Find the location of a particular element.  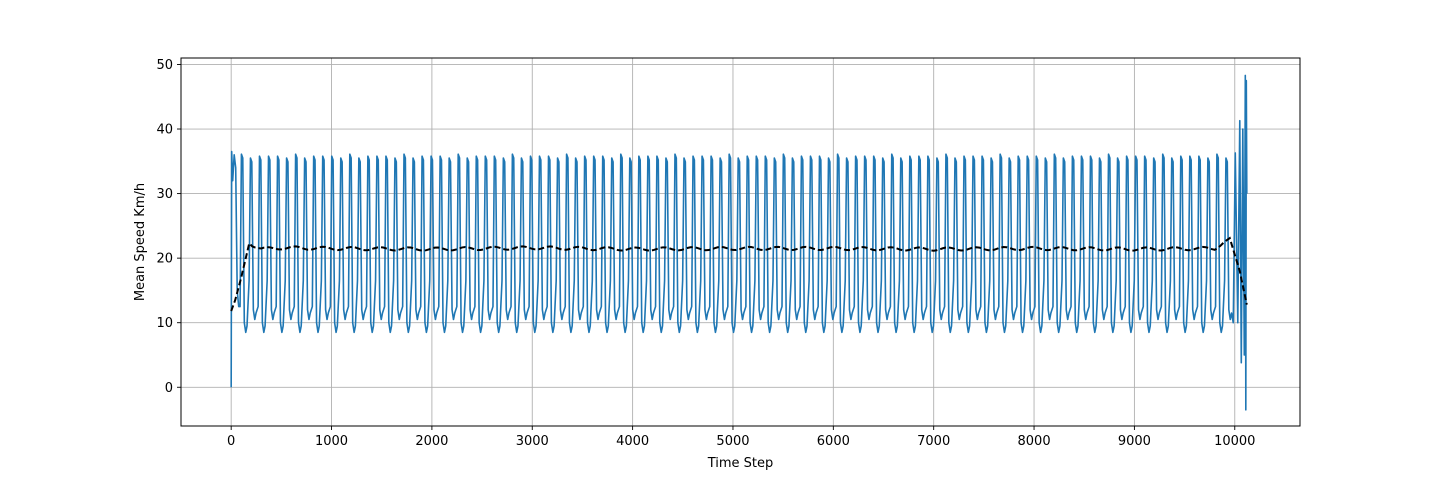

x-tick-label: 6000 is located at coordinates (833, 441).